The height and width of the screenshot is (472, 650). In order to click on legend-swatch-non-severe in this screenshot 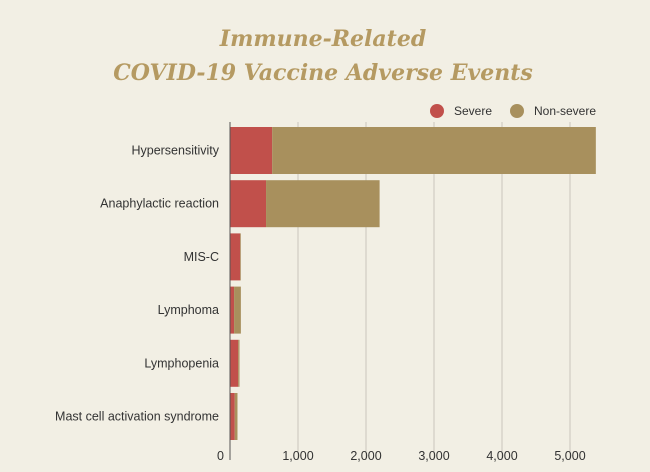, I will do `click(517, 111)`.